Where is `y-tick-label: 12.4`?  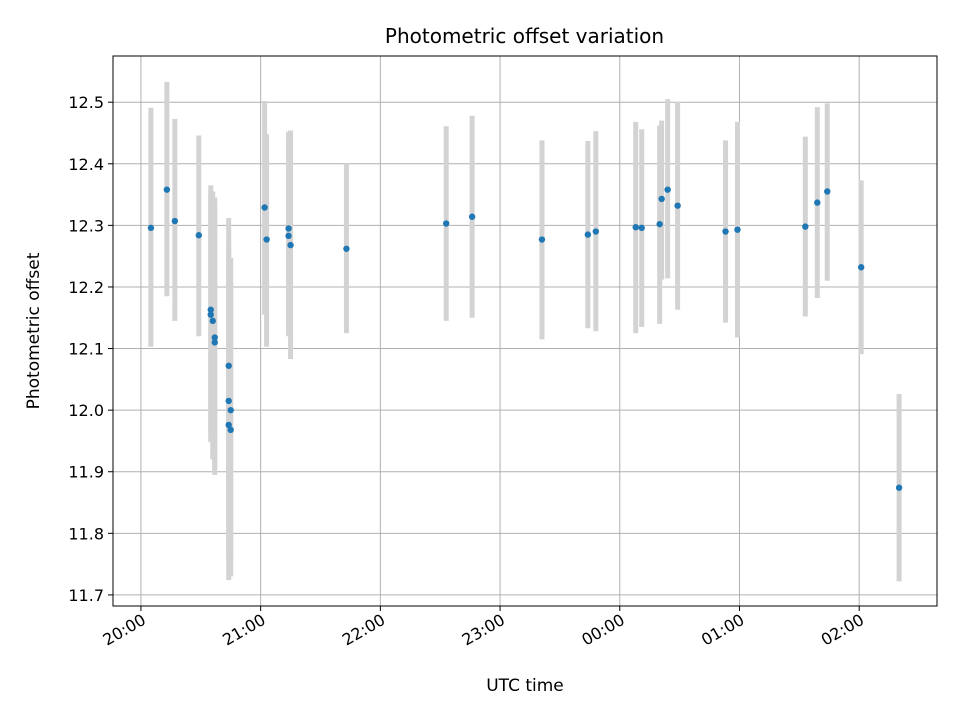 y-tick-label: 12.4 is located at coordinates (86, 164).